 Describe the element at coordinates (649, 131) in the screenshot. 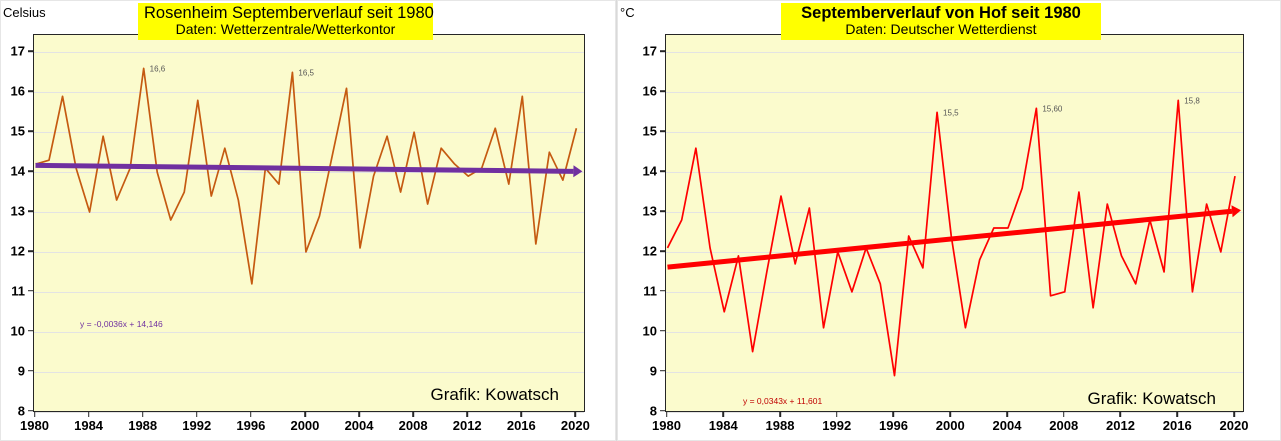

I see `y-tick-label: 15` at that location.